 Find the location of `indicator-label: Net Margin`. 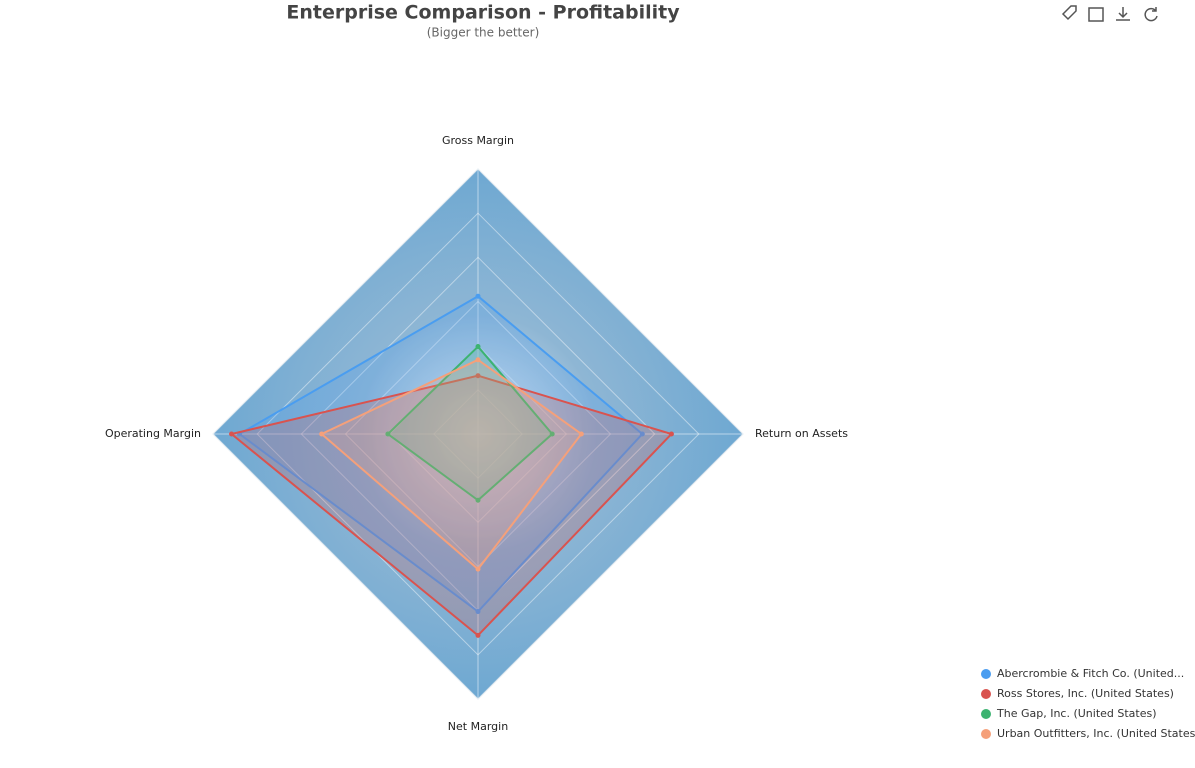

indicator-label: Net Margin is located at coordinates (478, 726).